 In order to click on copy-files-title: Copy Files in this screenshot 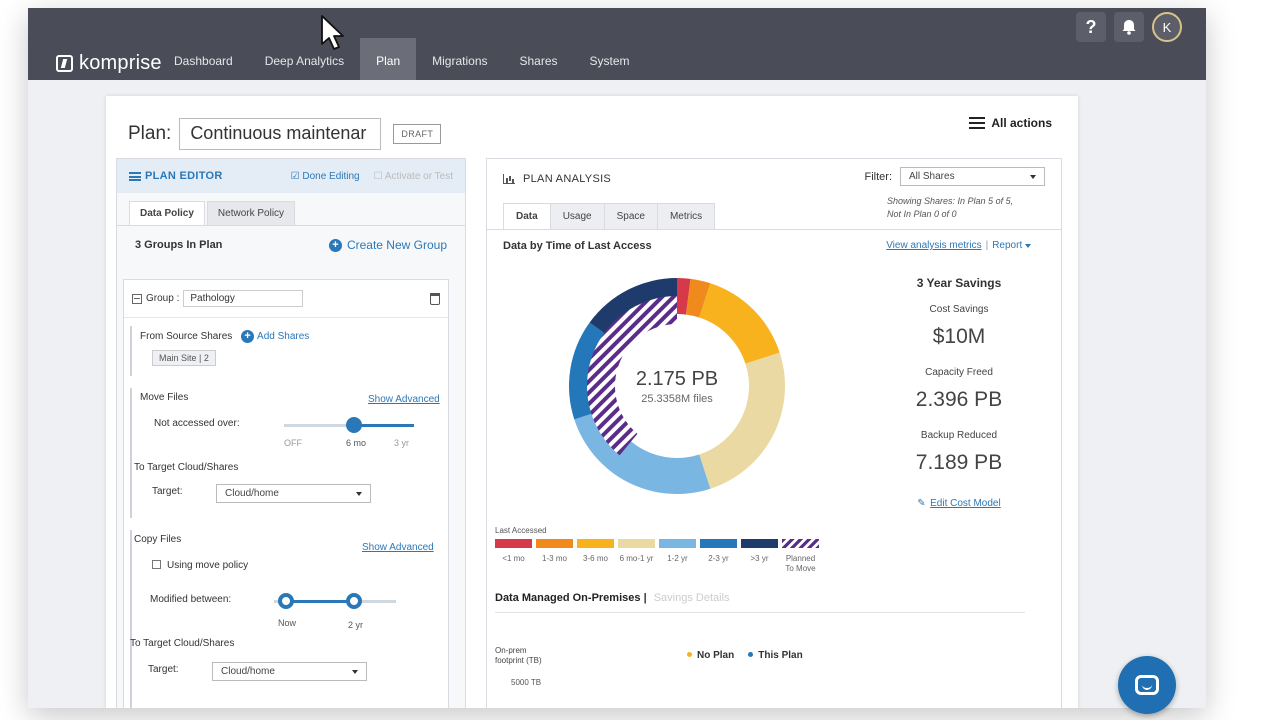, I will do `click(158, 539)`.